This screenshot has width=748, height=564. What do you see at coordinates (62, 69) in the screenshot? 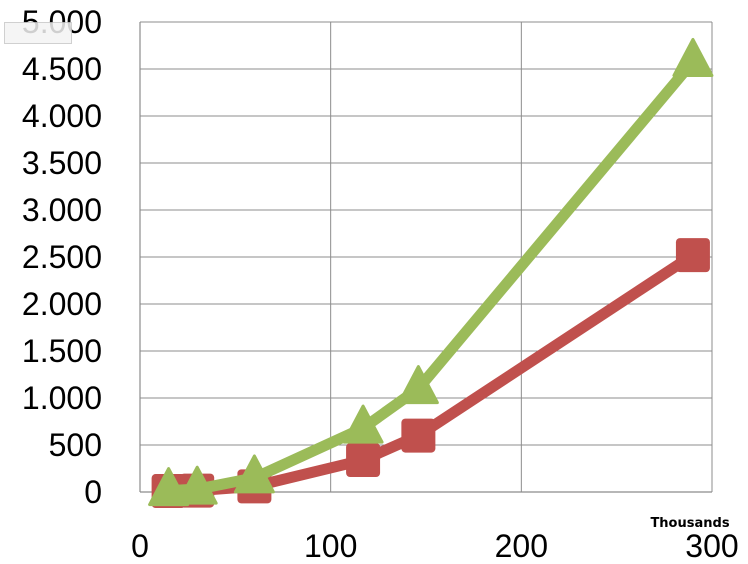
I see `y-tick-label: 4.500` at bounding box center [62, 69].